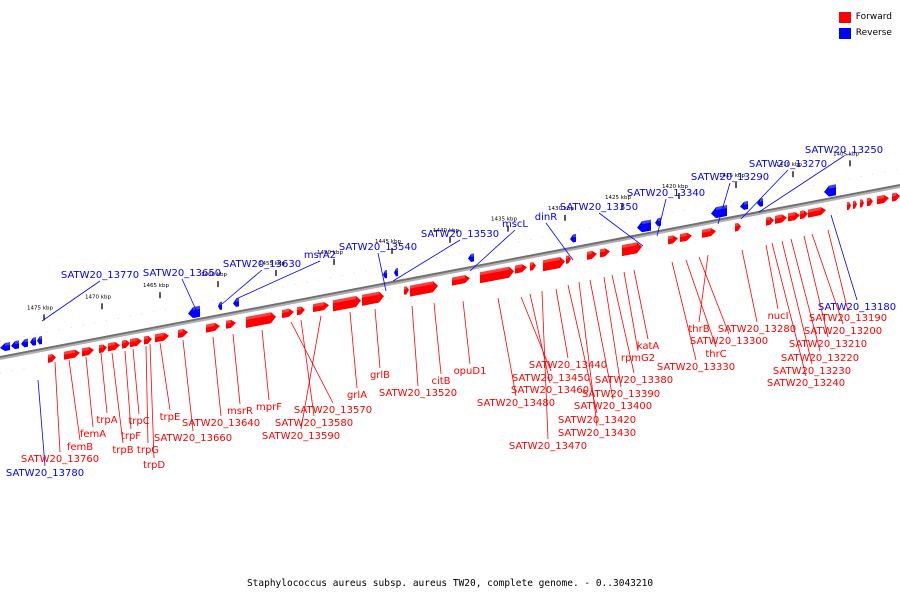 This screenshot has height=600, width=900. I want to click on forward-gene-label: thrC, so click(715, 354).